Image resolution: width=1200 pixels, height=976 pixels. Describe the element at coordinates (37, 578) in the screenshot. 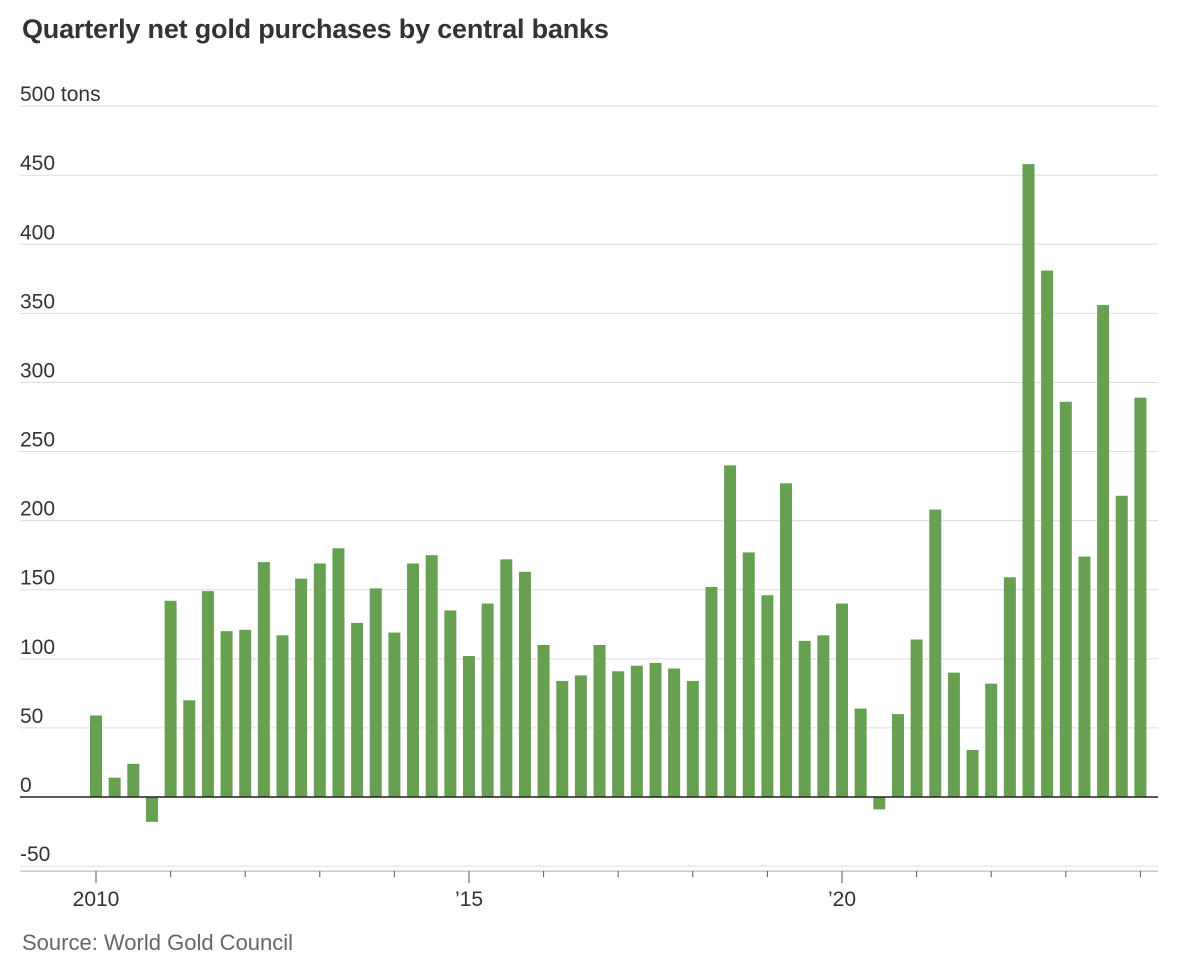

I see `y-tick-label: 150` at that location.